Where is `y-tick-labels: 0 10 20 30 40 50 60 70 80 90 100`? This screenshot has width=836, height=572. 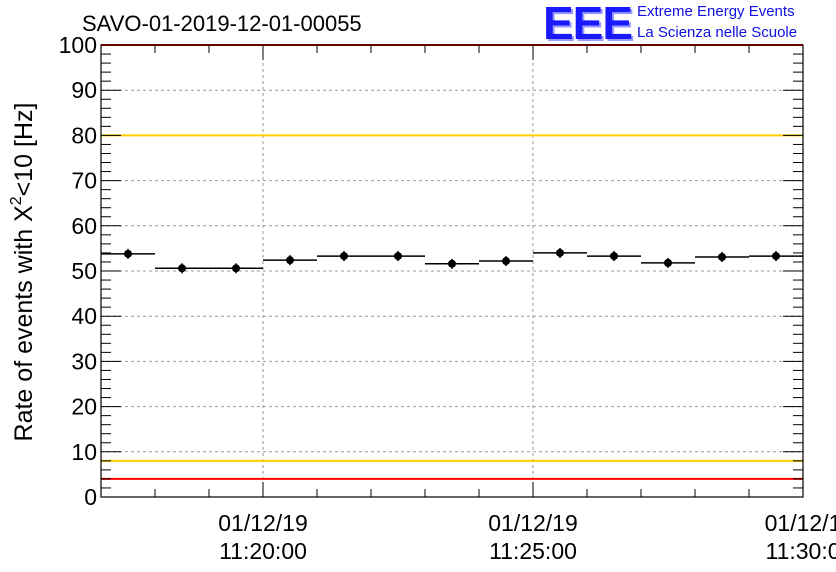 y-tick-labels: 0 10 20 30 40 50 60 70 80 90 100 is located at coordinates (78, 271).